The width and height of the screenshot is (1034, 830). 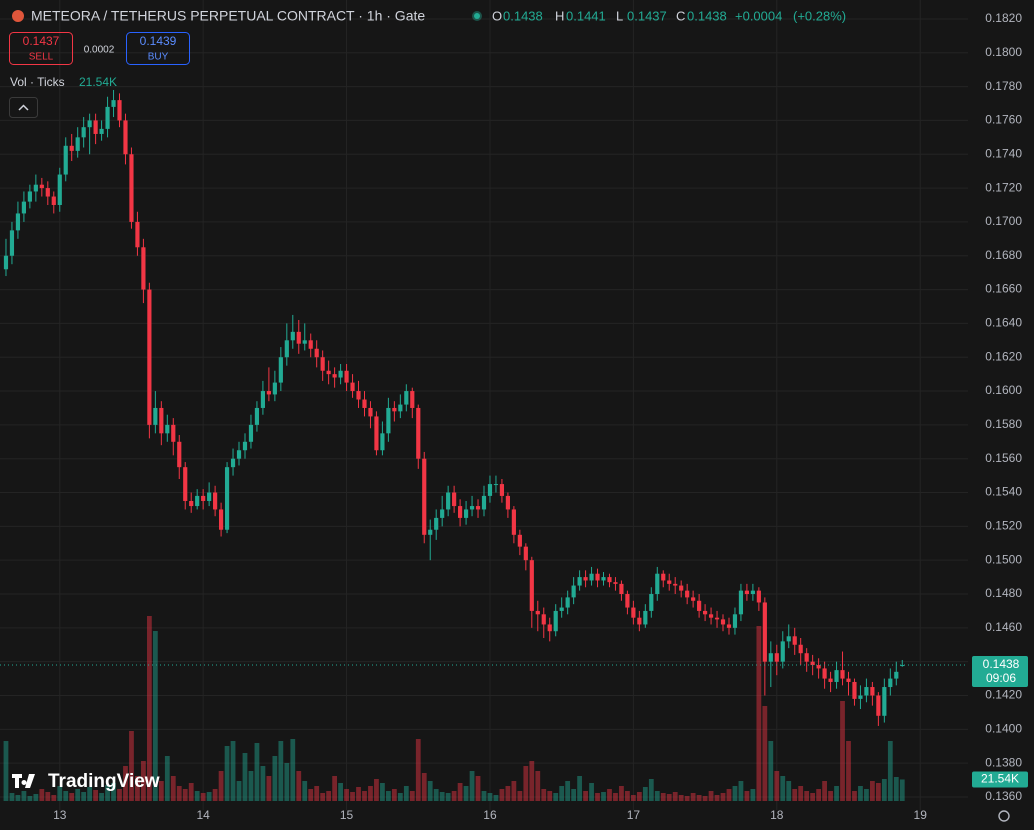 I want to click on sell-button, so click(x=41, y=48).